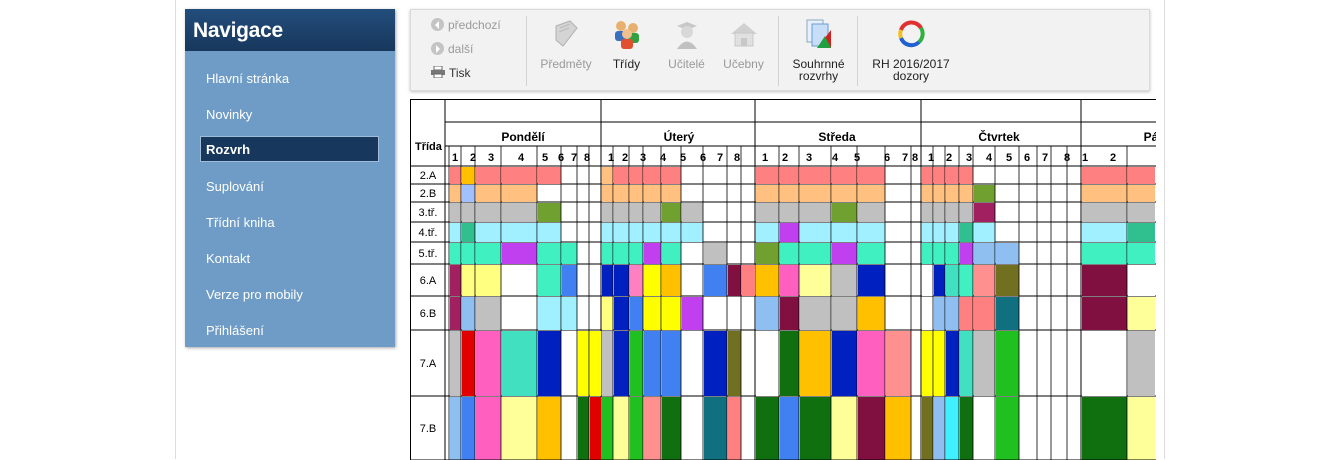 The width and height of the screenshot is (1341, 460). I want to click on nav-item-class-book: Třídní kniha, so click(240, 222).